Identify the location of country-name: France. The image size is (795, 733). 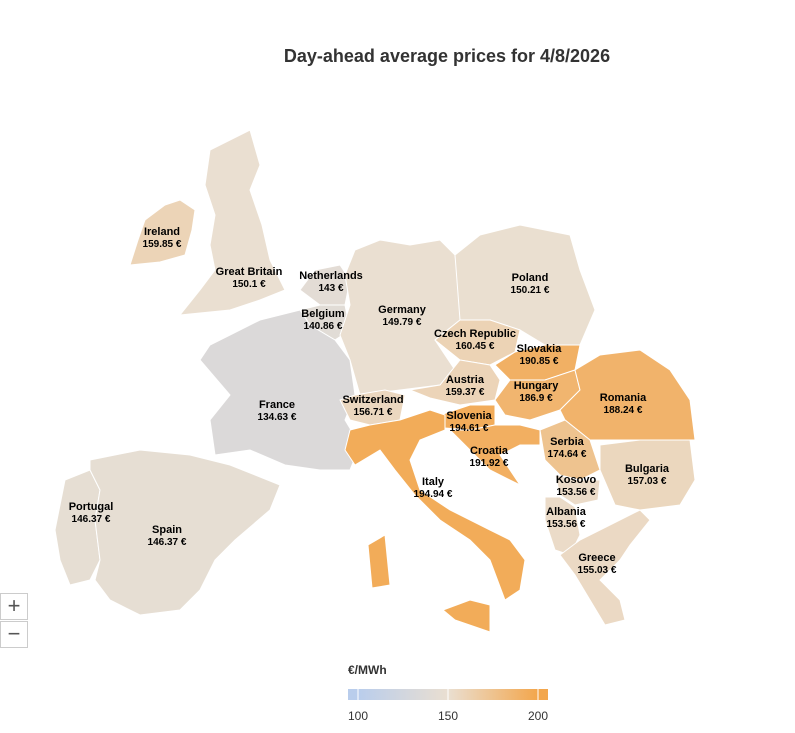
(277, 405).